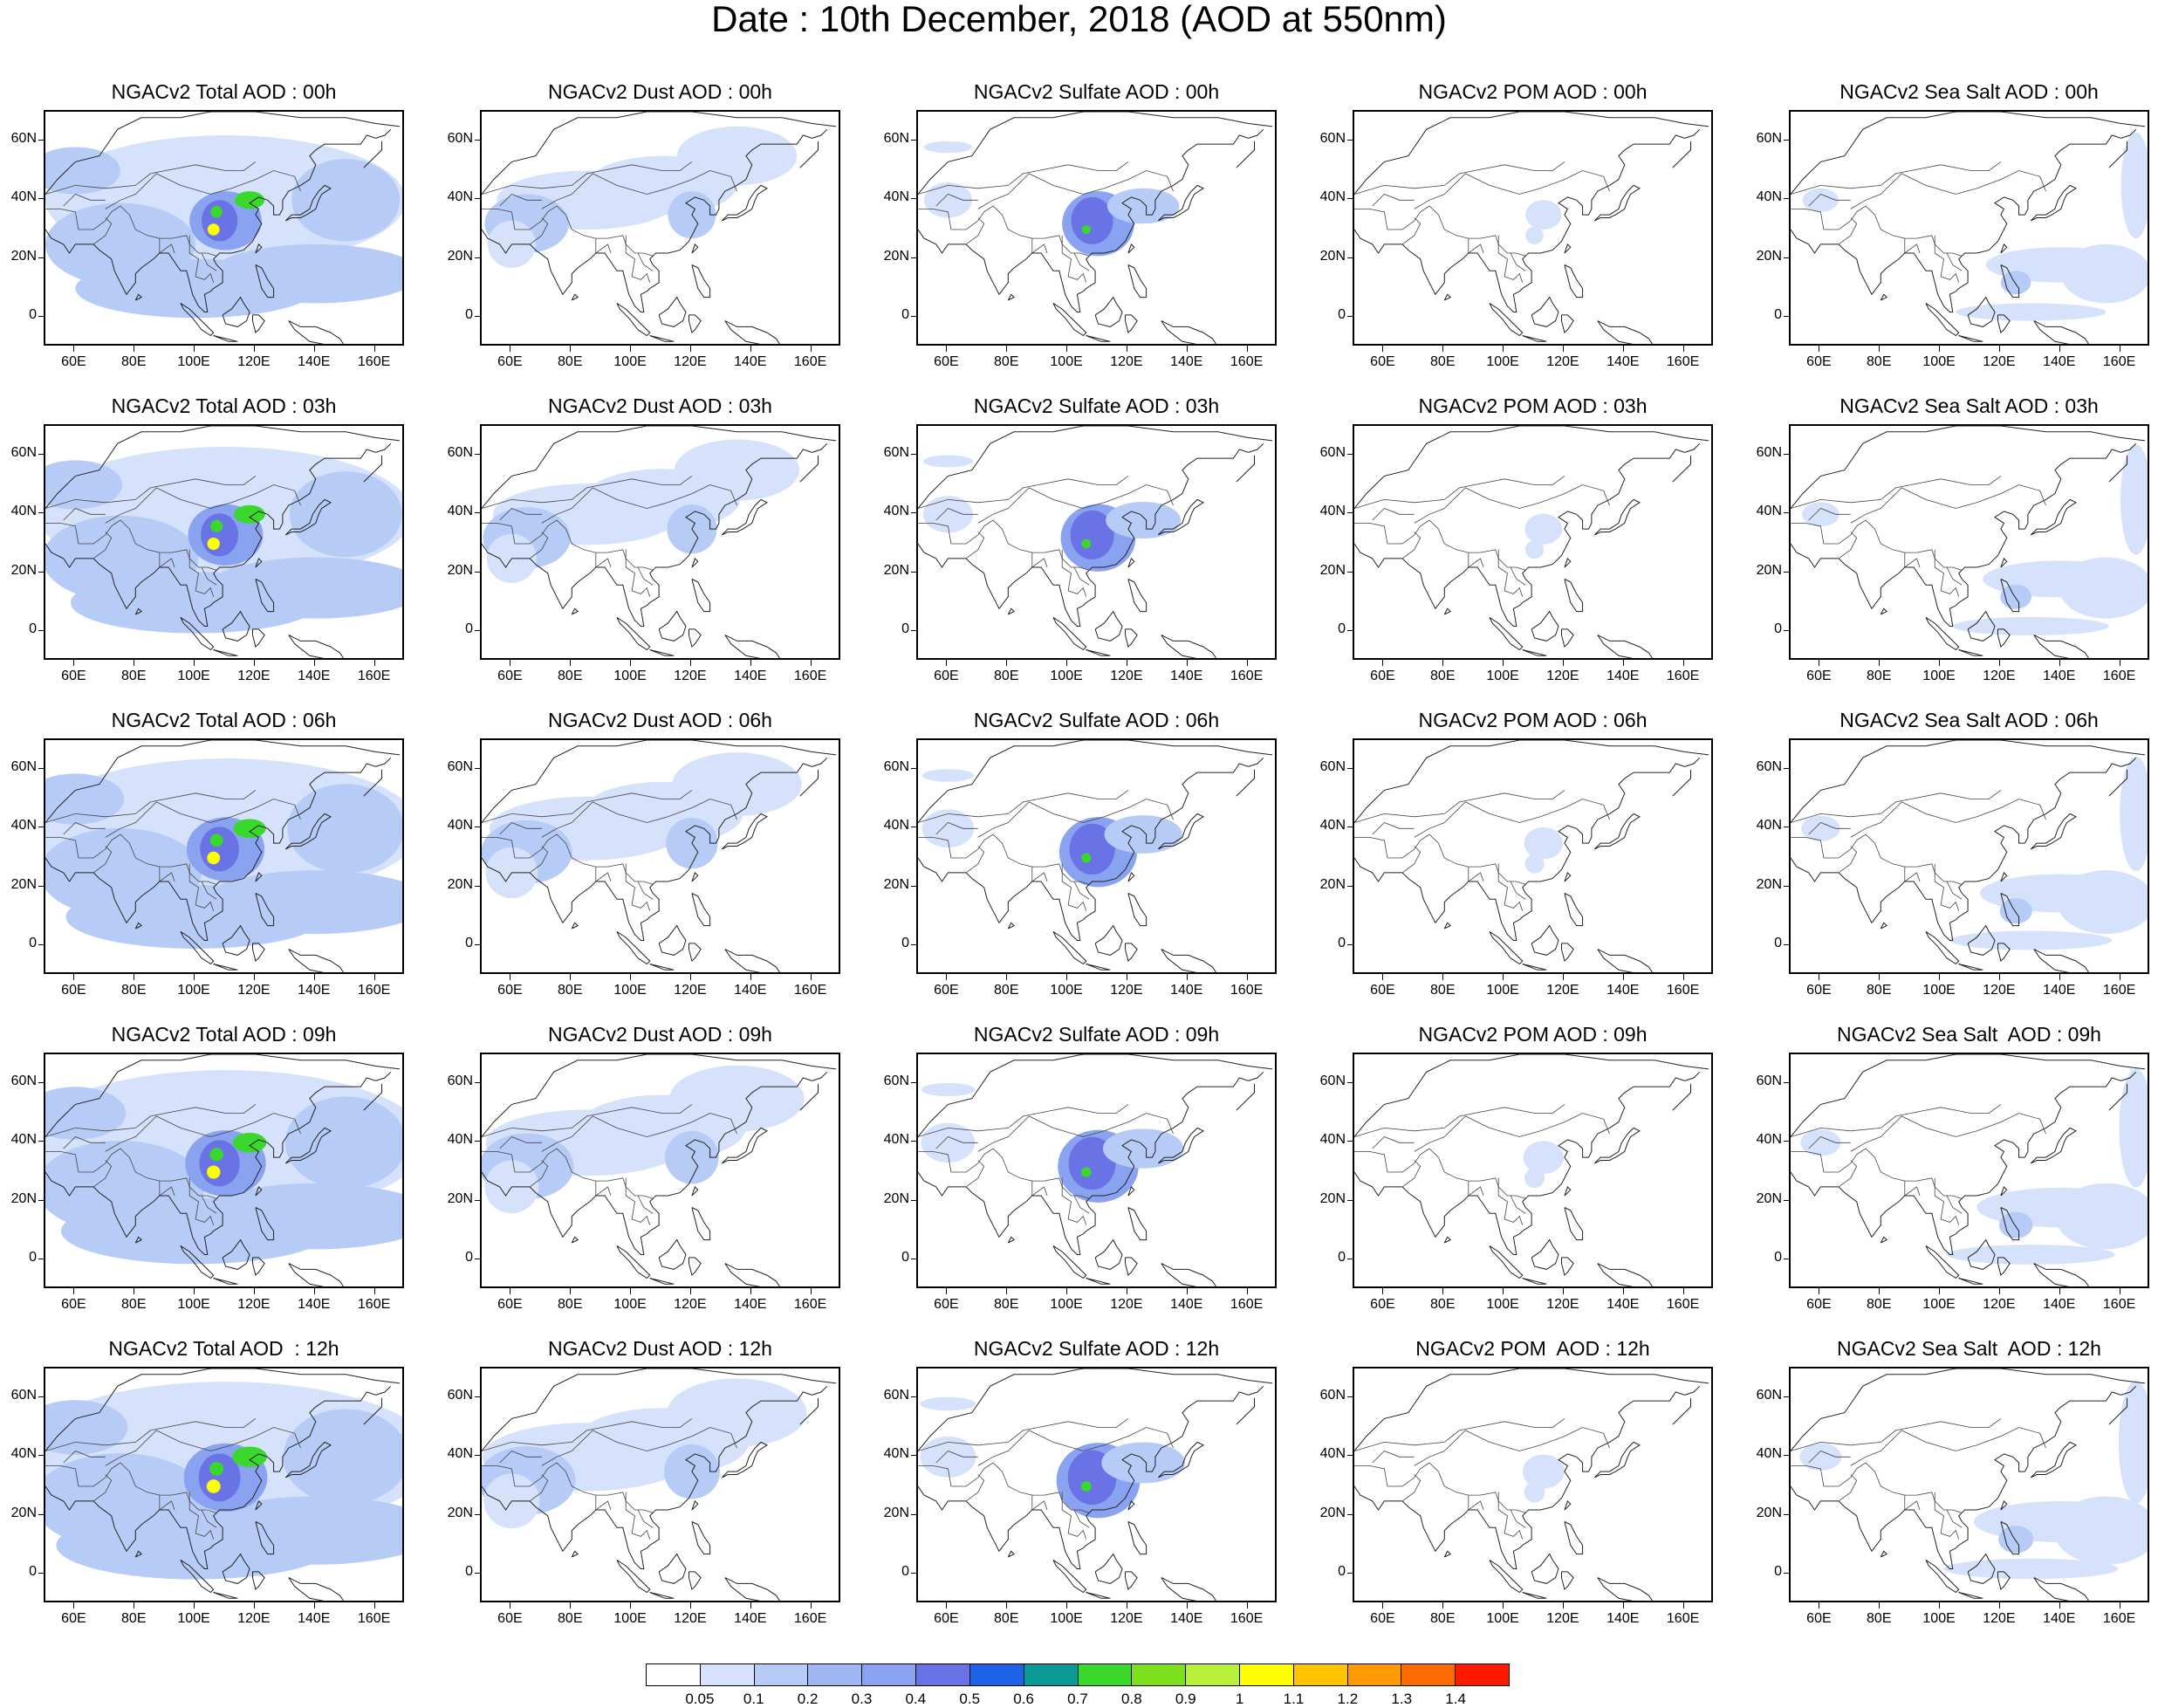 Image resolution: width=2158 pixels, height=1708 pixels. What do you see at coordinates (970, 1699) in the screenshot?
I see `colorbar-label: 0.5` at bounding box center [970, 1699].